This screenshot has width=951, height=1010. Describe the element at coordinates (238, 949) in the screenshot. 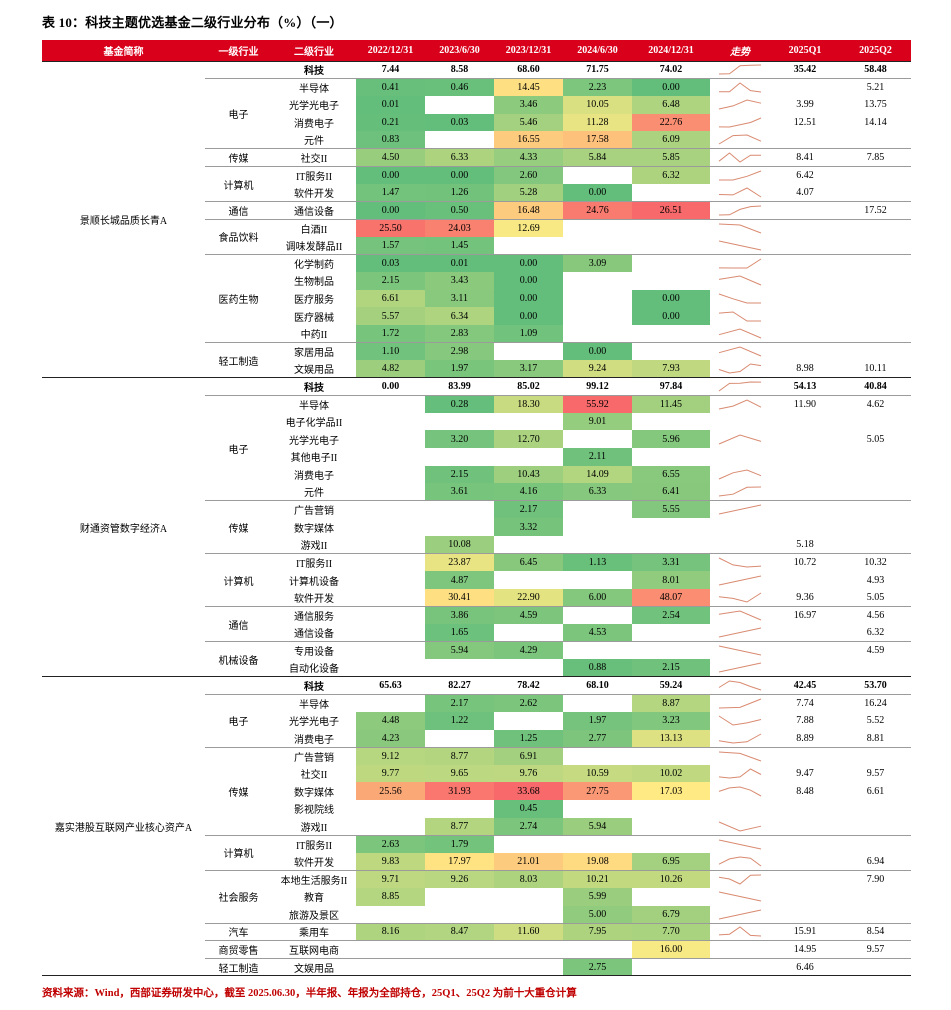

I see `industry-cell: 商贸零售` at that location.